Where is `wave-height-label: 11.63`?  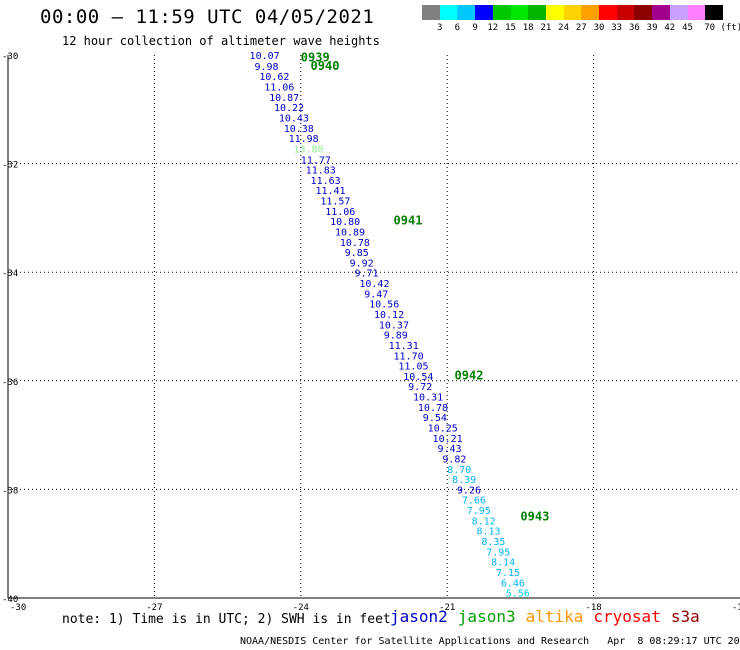 wave-height-label: 11.63 is located at coordinates (326, 181).